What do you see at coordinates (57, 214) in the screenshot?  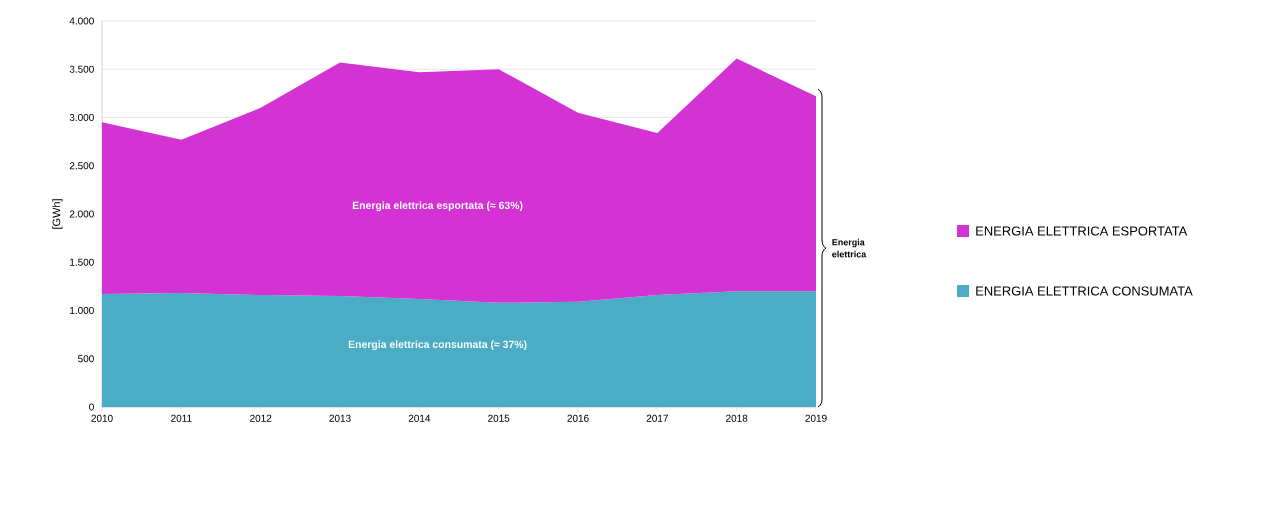 I see `y-axis-title: [GWh]` at bounding box center [57, 214].